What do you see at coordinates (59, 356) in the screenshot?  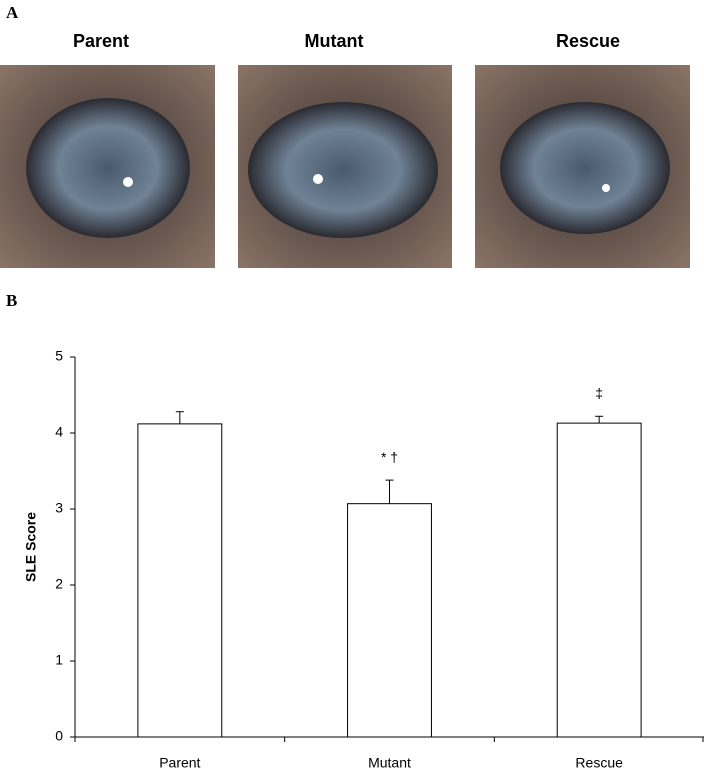 I see `y-tick-label: 5` at bounding box center [59, 356].